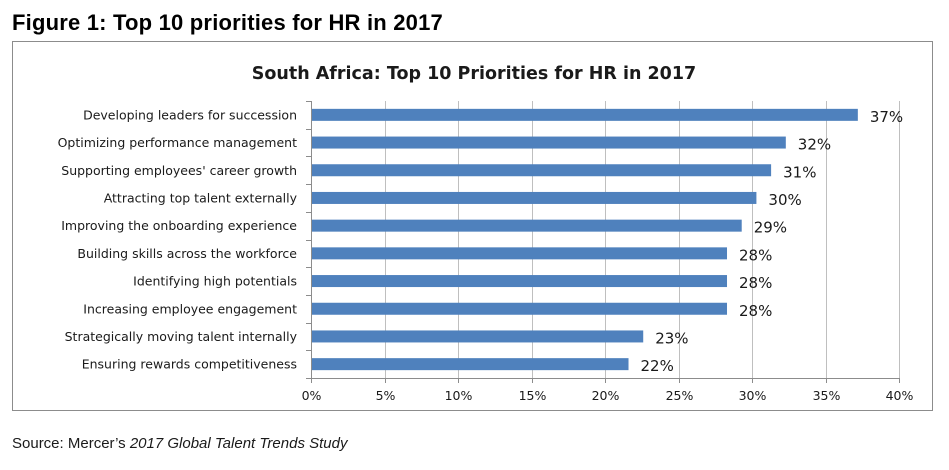 This screenshot has width=949, height=470. Describe the element at coordinates (657, 366) in the screenshot. I see `value-label: 22%` at that location.